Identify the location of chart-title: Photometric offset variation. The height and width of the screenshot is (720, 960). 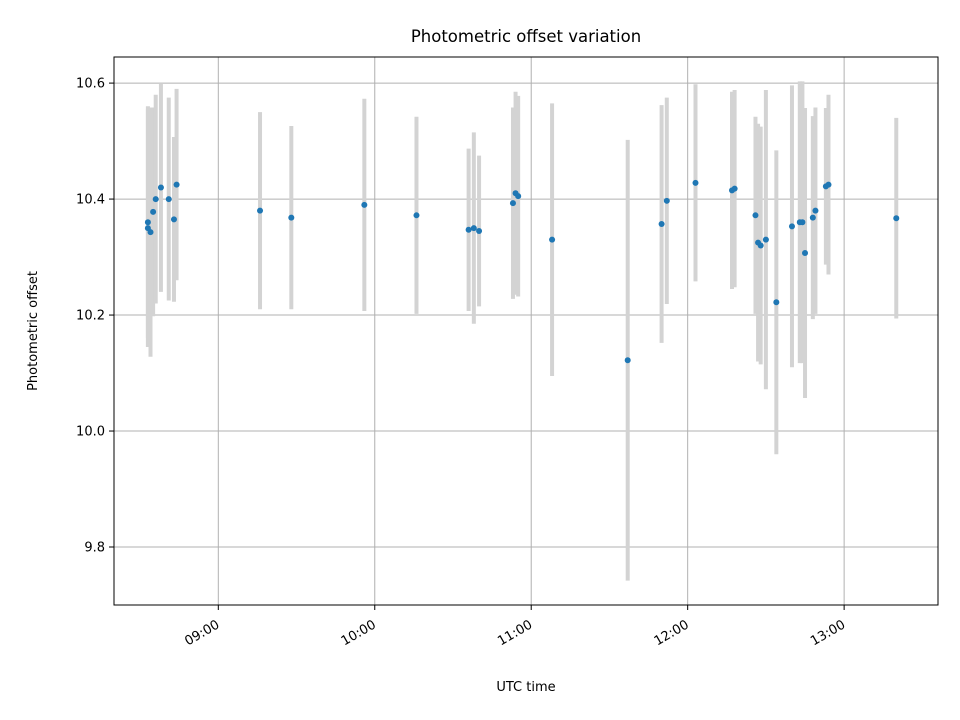
(526, 36).